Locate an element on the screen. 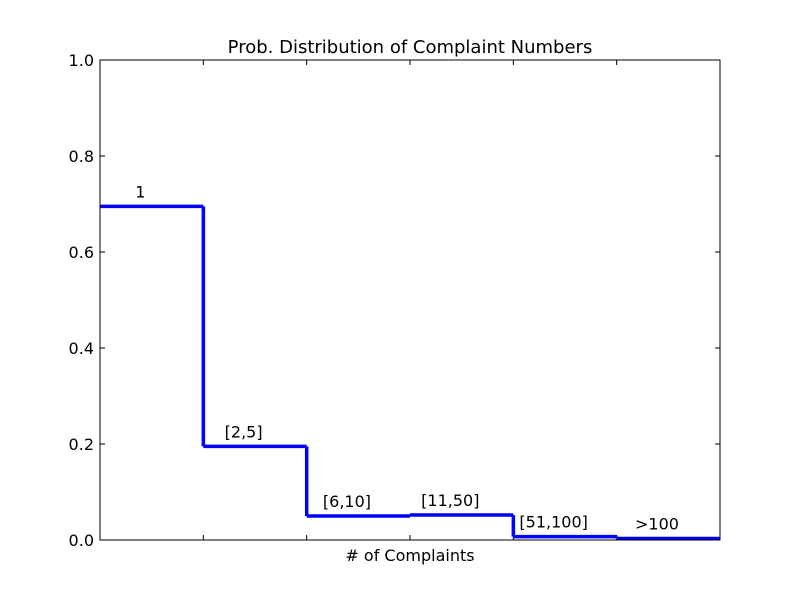 Image resolution: width=800 pixels, height=600 pixels. y-tick-label: 0.8 is located at coordinates (81, 156).